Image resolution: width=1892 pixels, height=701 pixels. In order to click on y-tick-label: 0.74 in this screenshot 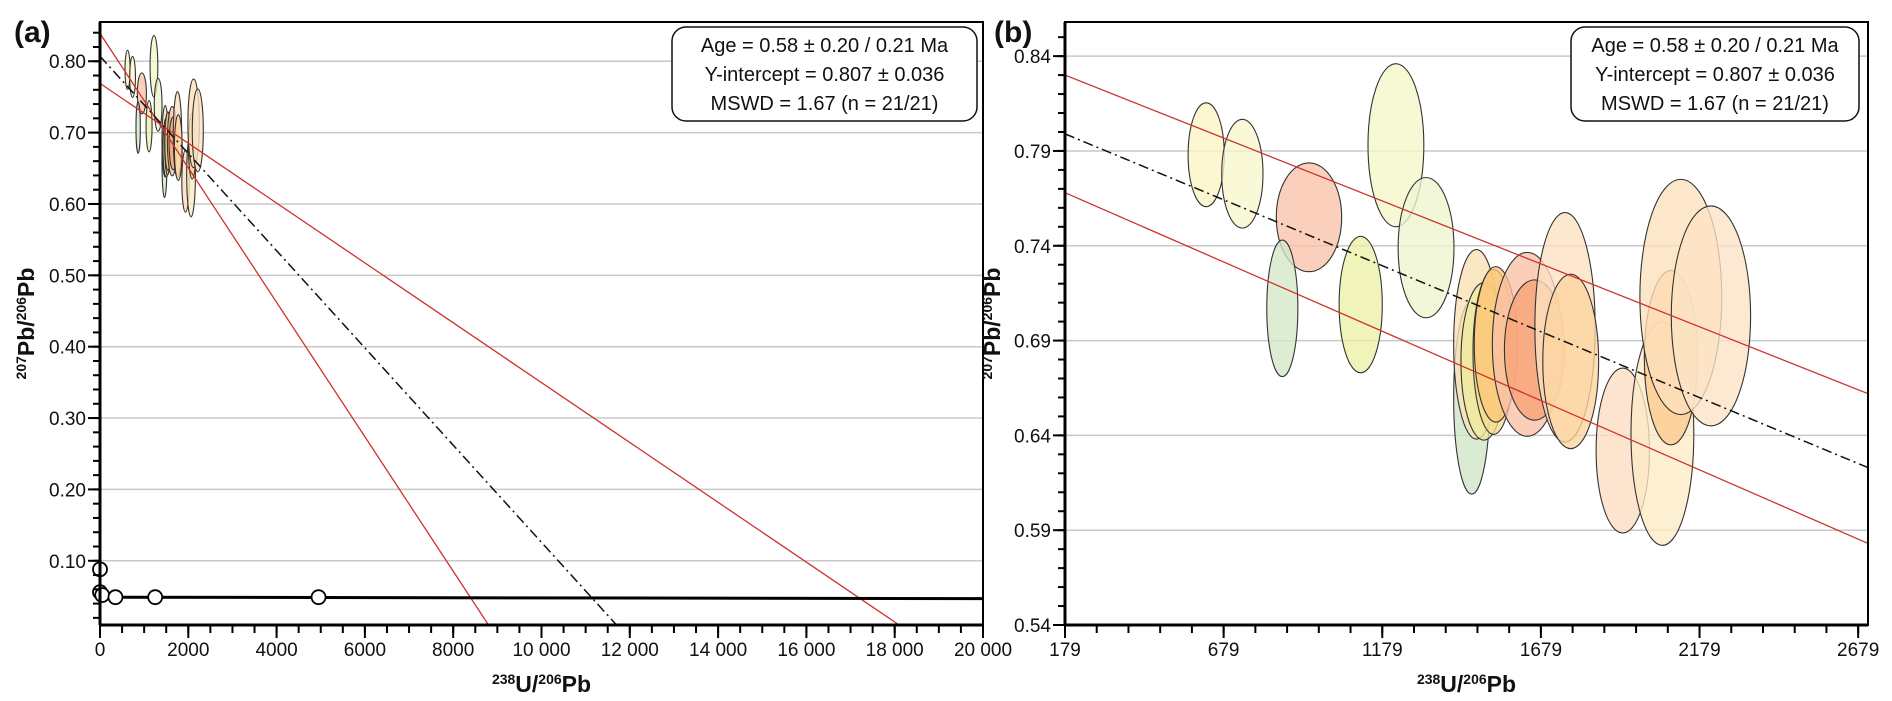, I will do `click(1032, 247)`.